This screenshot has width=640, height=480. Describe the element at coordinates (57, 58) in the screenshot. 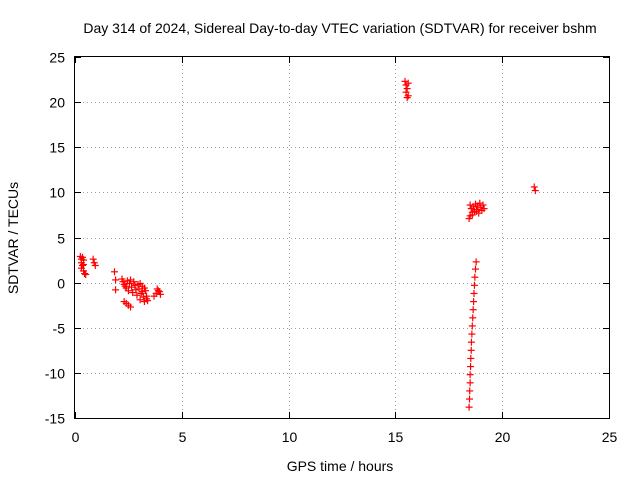

I see `y-tick-label: 25` at that location.